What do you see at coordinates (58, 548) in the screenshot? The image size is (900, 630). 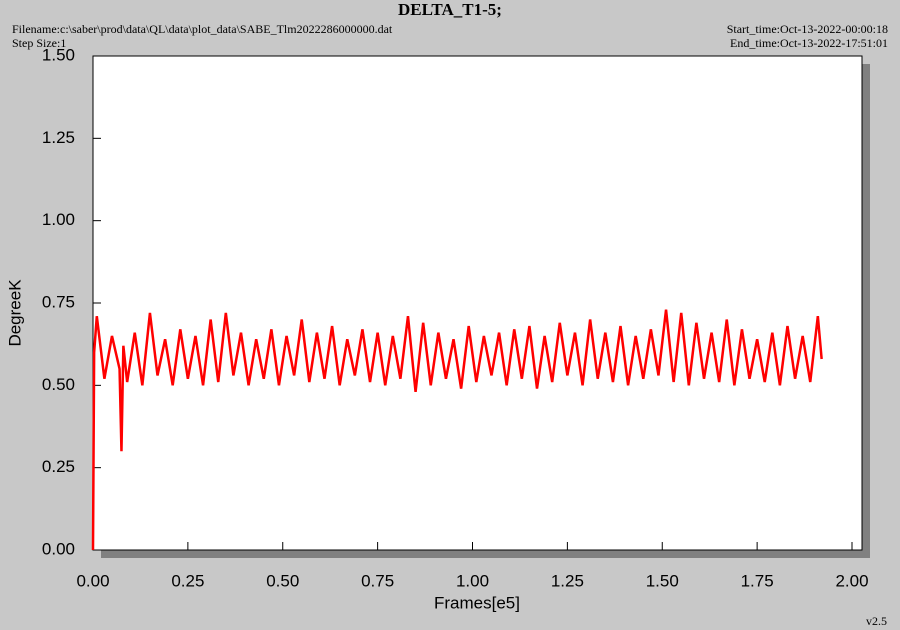 I see `y-tick-label: 0.00` at bounding box center [58, 548].